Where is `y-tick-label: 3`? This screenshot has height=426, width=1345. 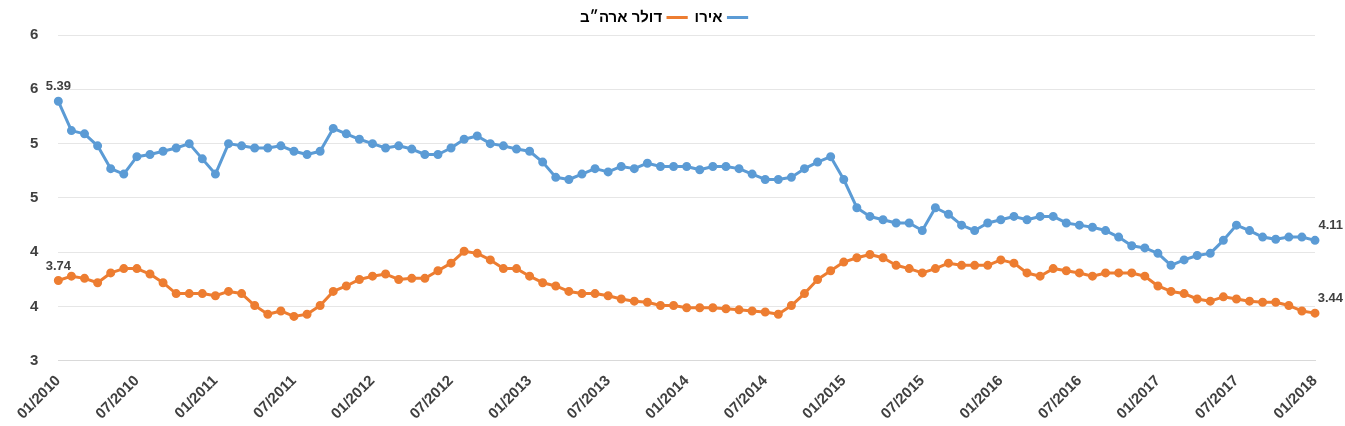
y-tick-label: 3 is located at coordinates (34, 360).